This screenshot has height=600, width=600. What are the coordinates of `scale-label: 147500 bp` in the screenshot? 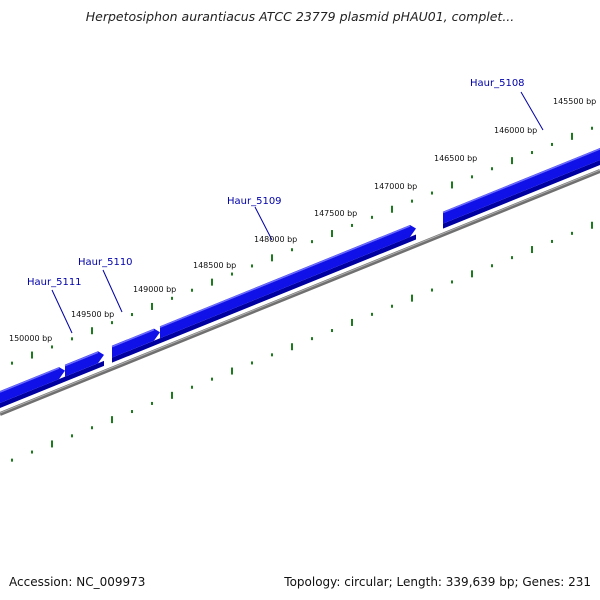 It's located at (335, 213).